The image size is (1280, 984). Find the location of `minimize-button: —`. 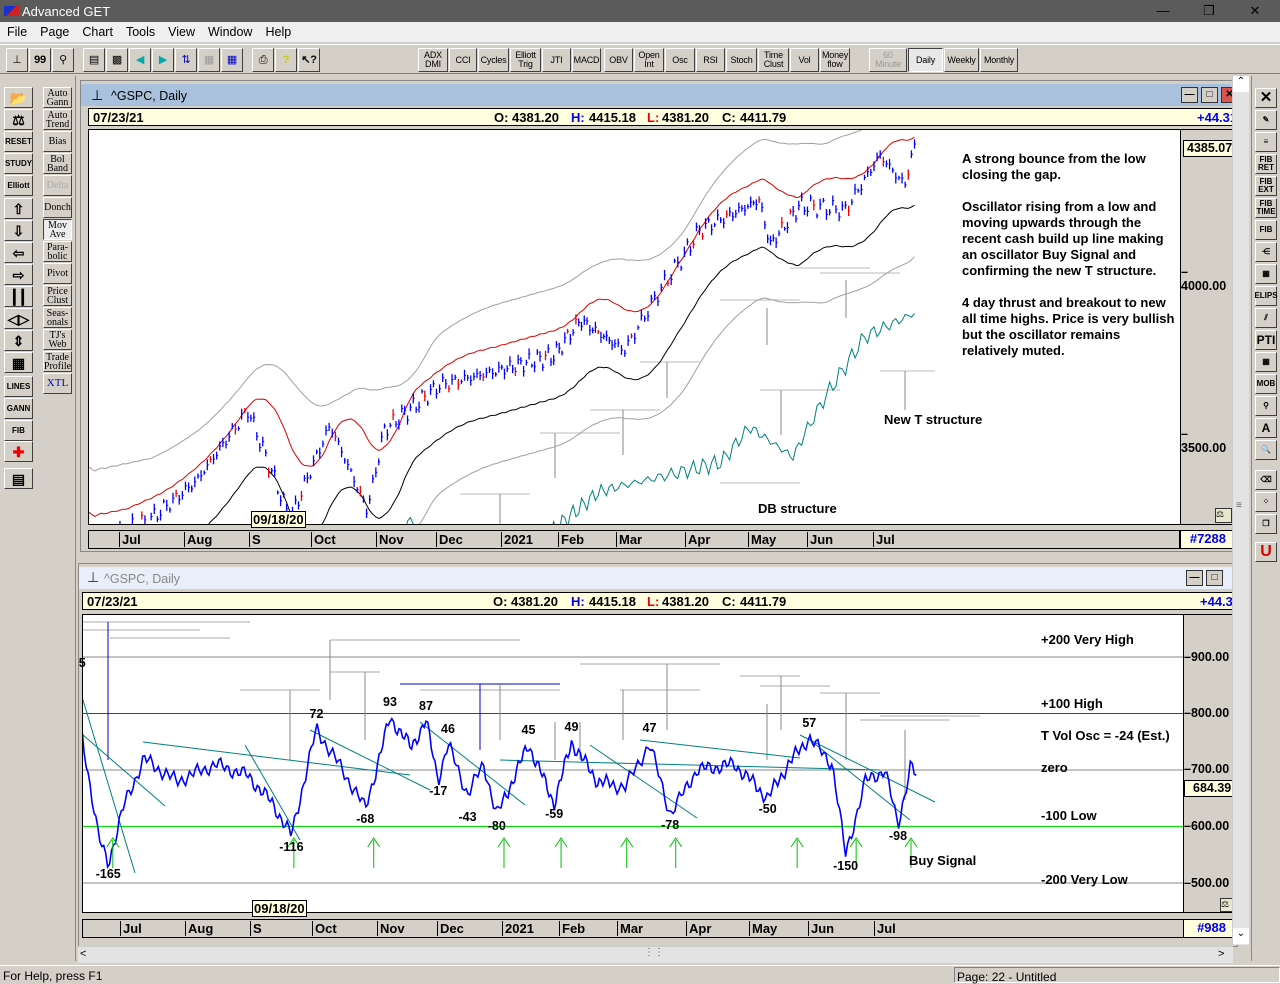

minimize-button: — is located at coordinates (1163, 10).